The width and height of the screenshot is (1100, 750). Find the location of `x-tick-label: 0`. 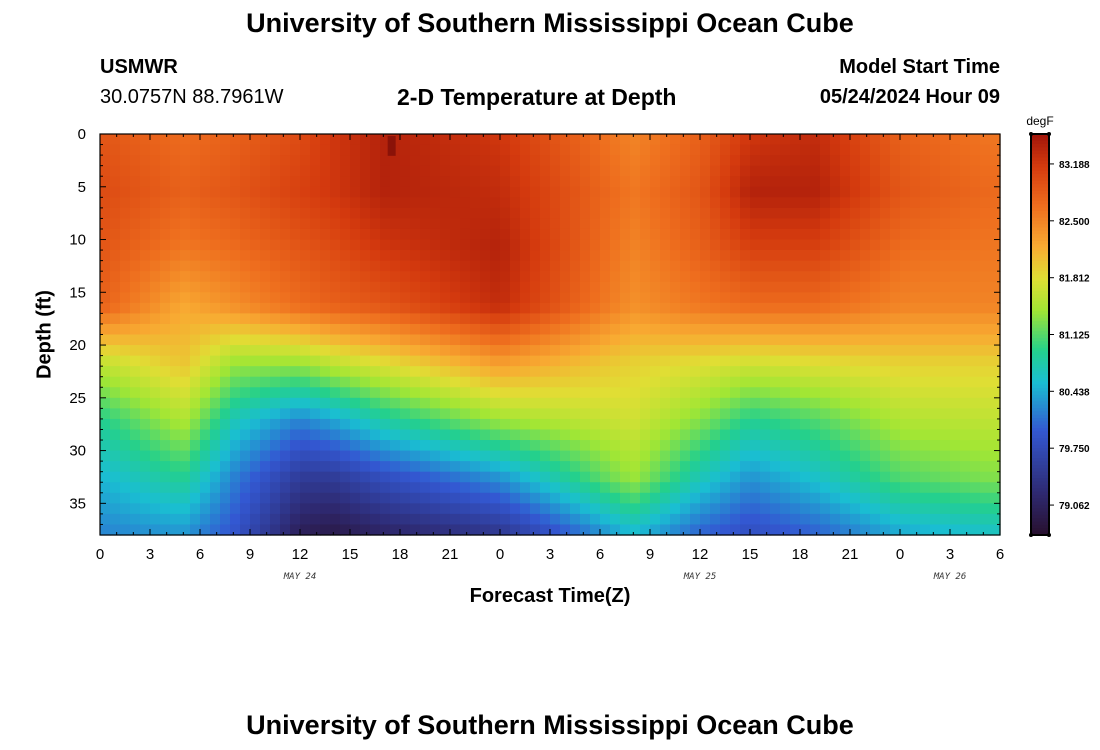

x-tick-label: 0 is located at coordinates (100, 554).